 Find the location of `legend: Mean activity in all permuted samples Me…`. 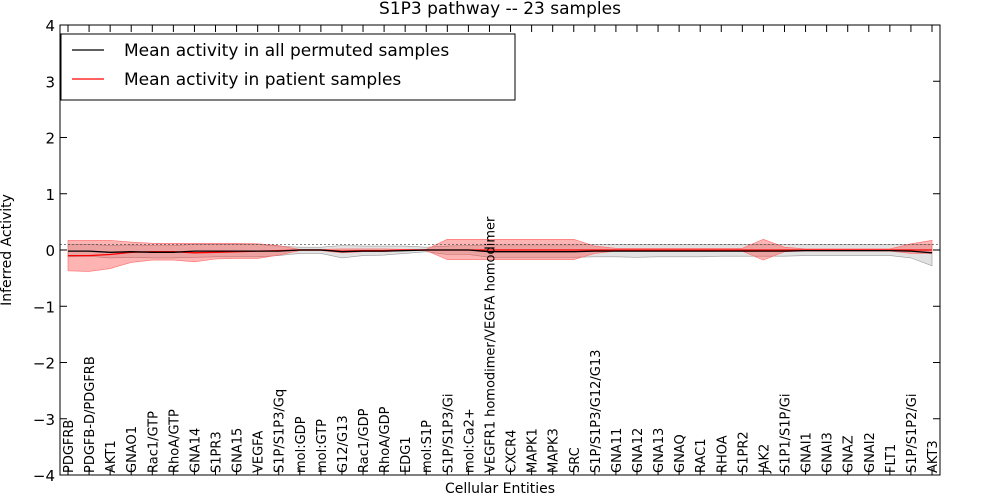

legend: Mean activity in all permuted samples Me… is located at coordinates (288, 67).